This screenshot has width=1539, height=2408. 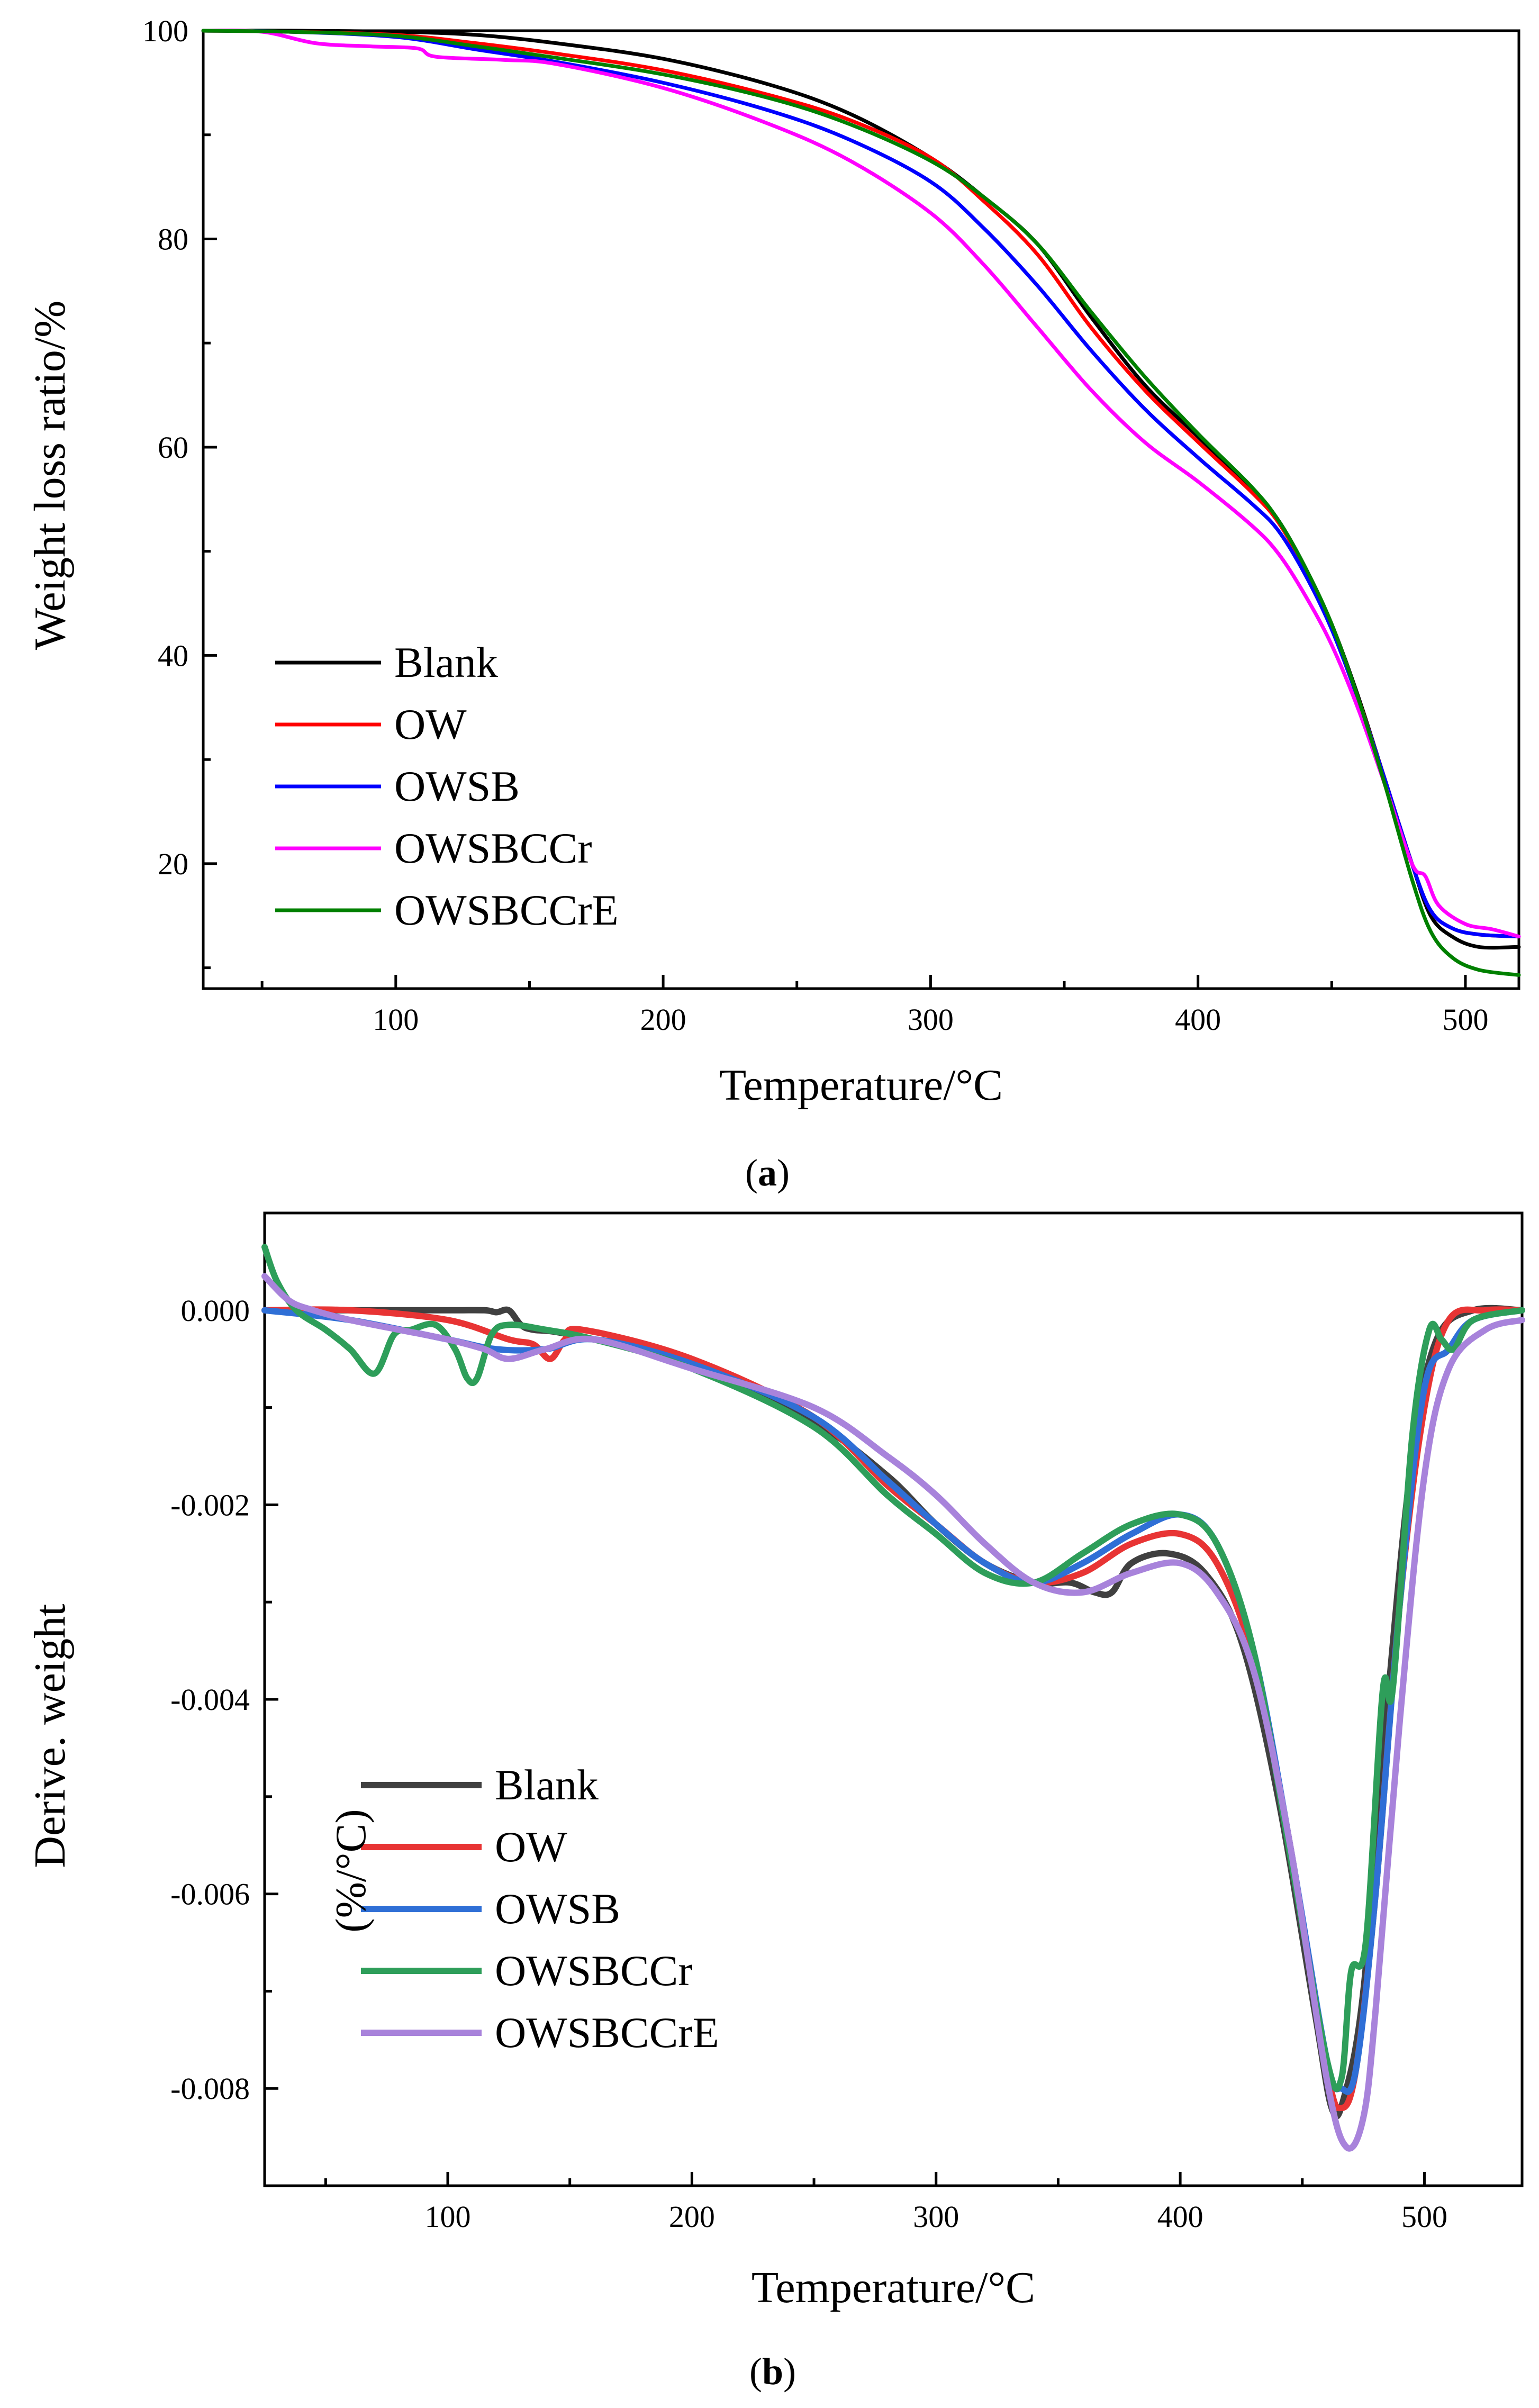 I want to click on legend-label-ow-a: OW, so click(x=430, y=724).